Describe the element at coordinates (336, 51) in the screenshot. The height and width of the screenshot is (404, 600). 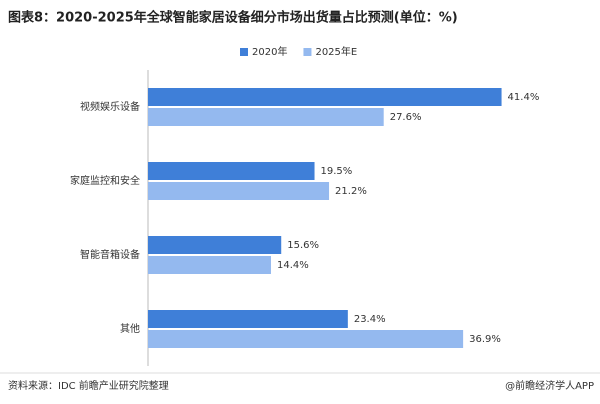
I see `legend-label: 2025年E` at that location.